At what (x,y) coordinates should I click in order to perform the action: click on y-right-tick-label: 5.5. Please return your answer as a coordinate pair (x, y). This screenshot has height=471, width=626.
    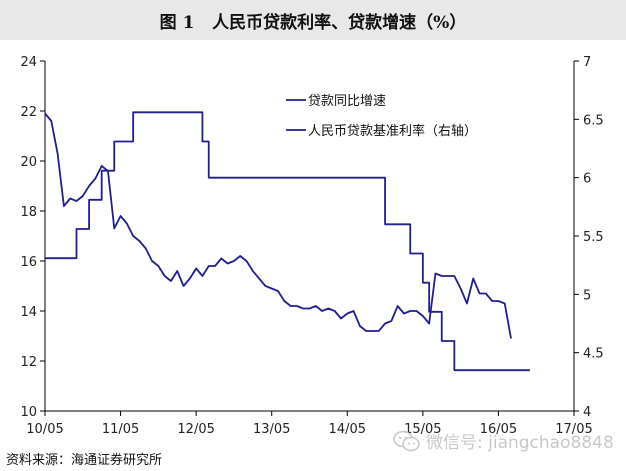
    Looking at the image, I should click on (593, 237).